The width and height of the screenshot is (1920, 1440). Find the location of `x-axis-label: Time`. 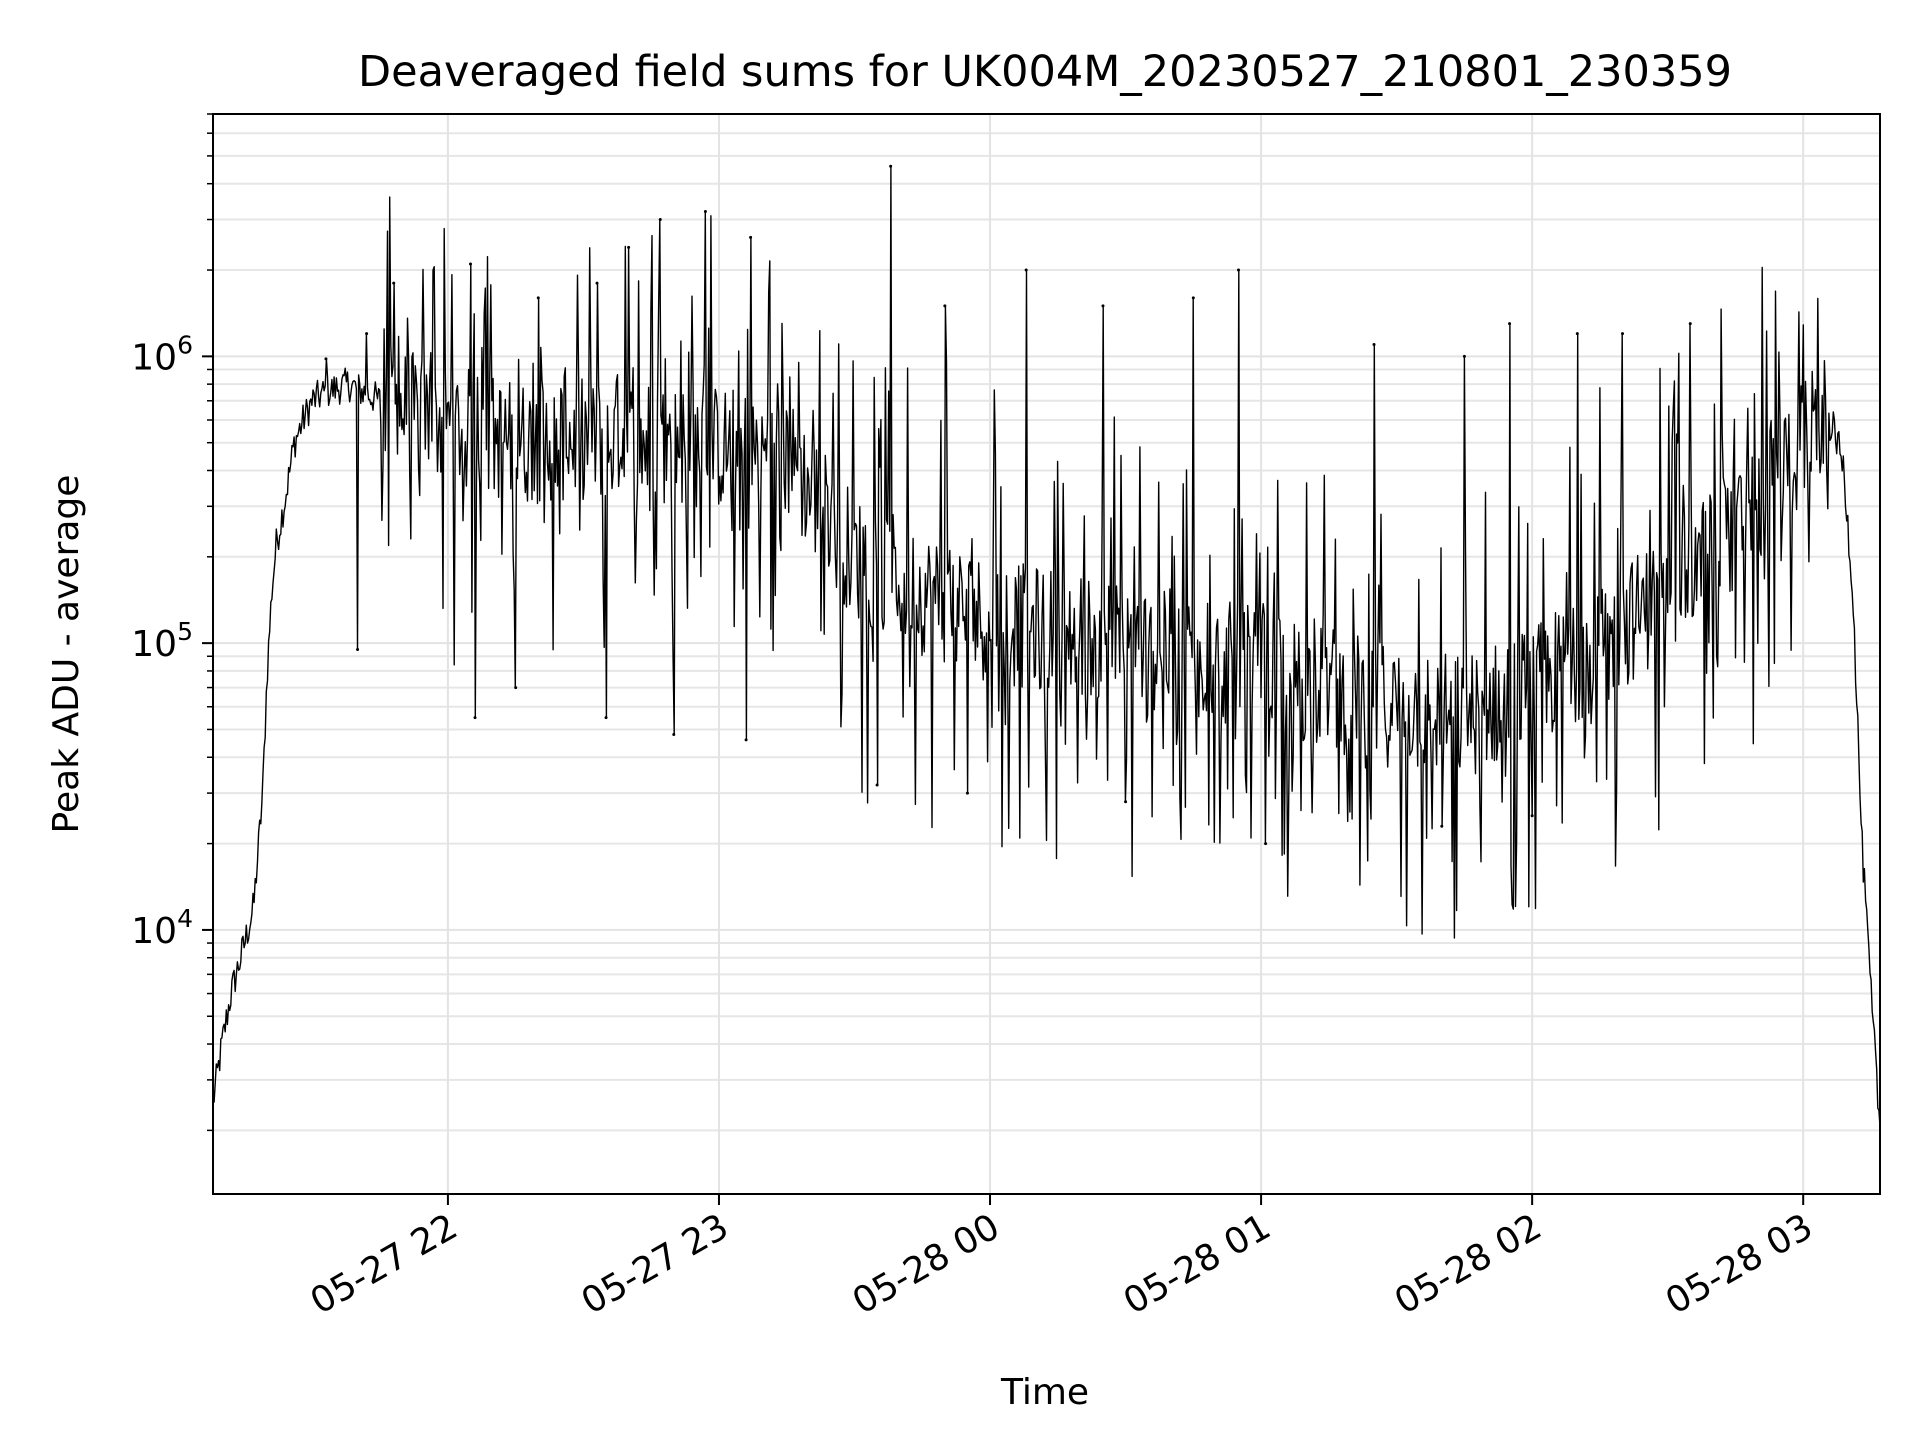

x-axis-label: Time is located at coordinates (1044, 1392).